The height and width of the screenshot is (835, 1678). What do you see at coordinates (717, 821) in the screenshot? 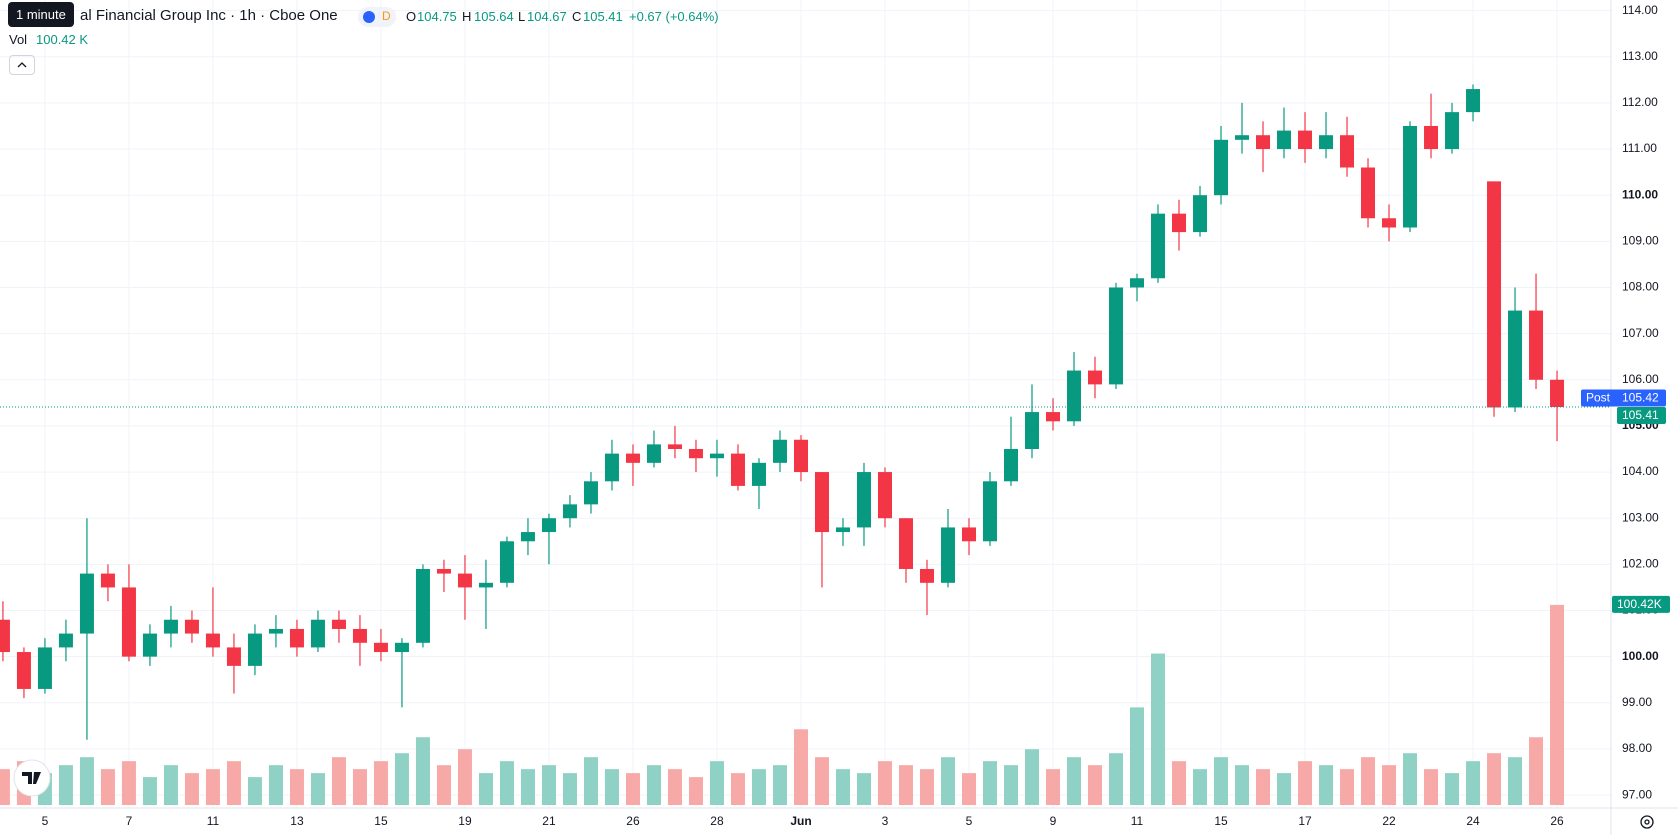
I see `x-tick-label: 28` at bounding box center [717, 821].